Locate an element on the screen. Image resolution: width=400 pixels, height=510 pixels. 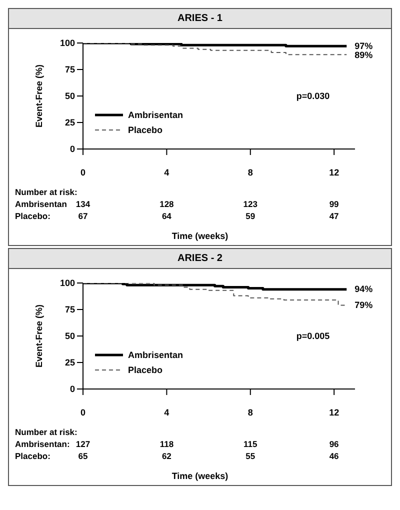
text: 127 is located at coordinates (83, 444).